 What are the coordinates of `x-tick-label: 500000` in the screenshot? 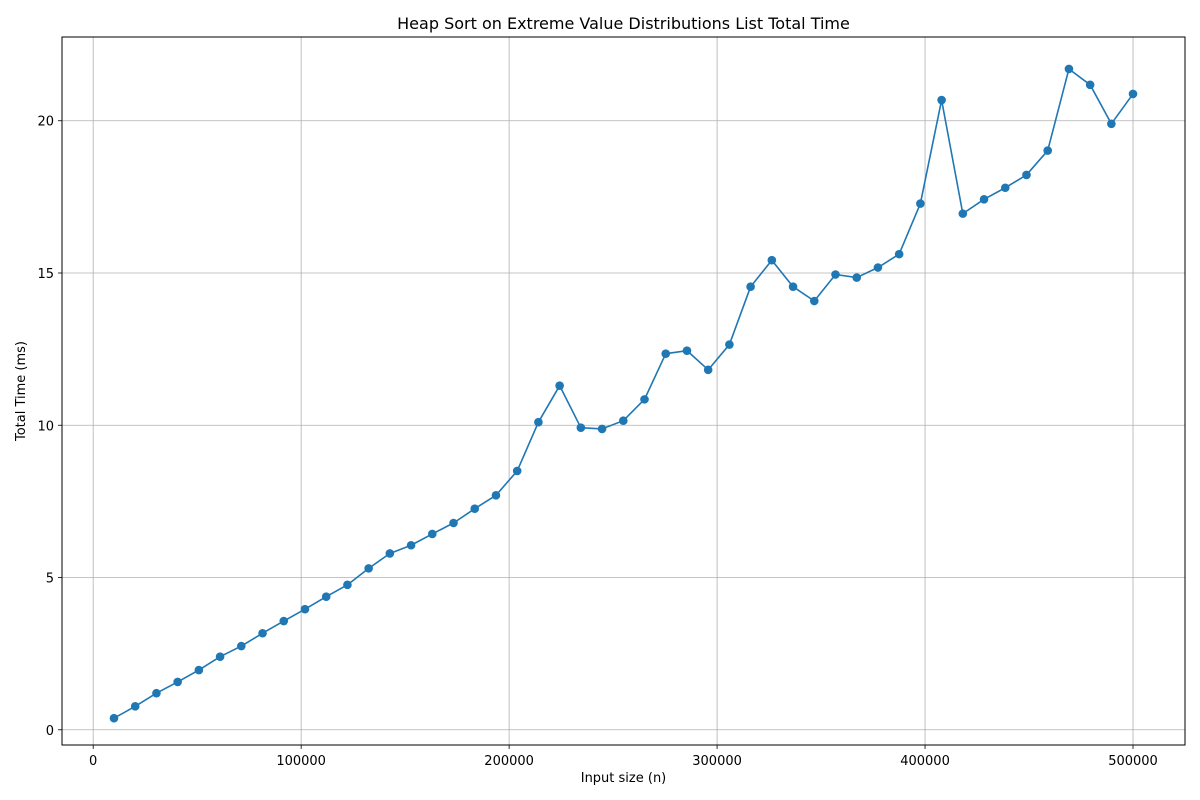 It's located at (1133, 761).